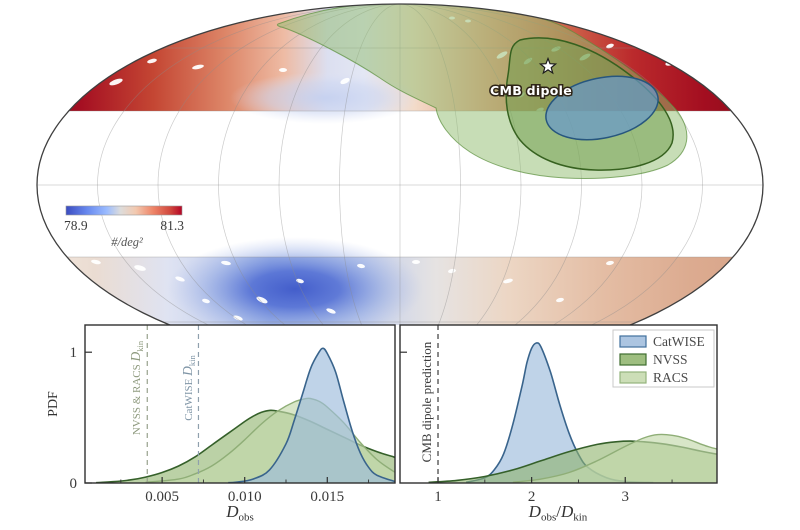  I want to click on axis-ticks: 1 2 3, so click(536, 428).